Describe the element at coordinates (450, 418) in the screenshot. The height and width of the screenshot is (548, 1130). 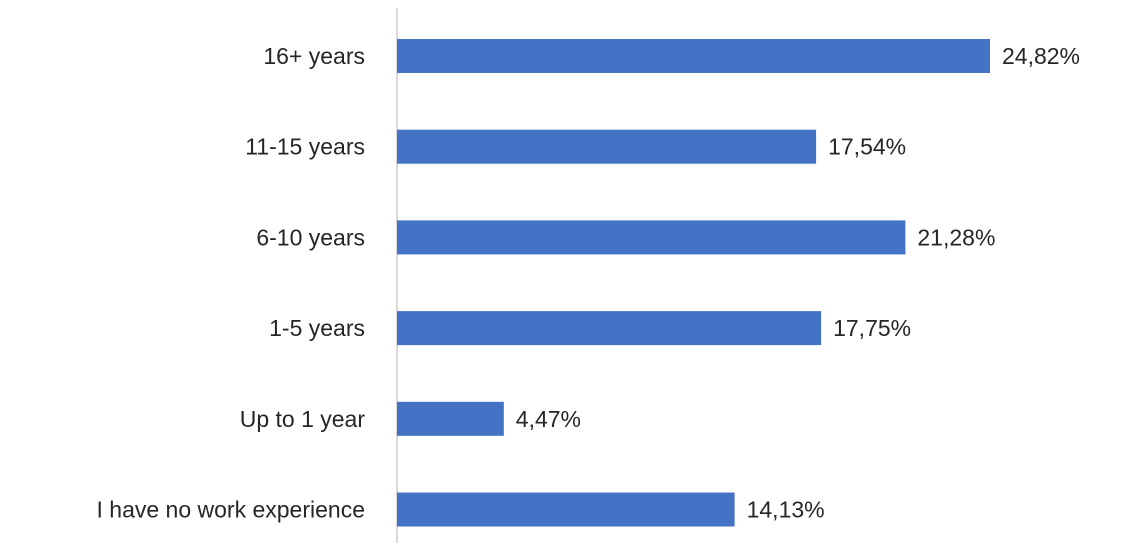
I see `bar-up-to-1-year` at that location.